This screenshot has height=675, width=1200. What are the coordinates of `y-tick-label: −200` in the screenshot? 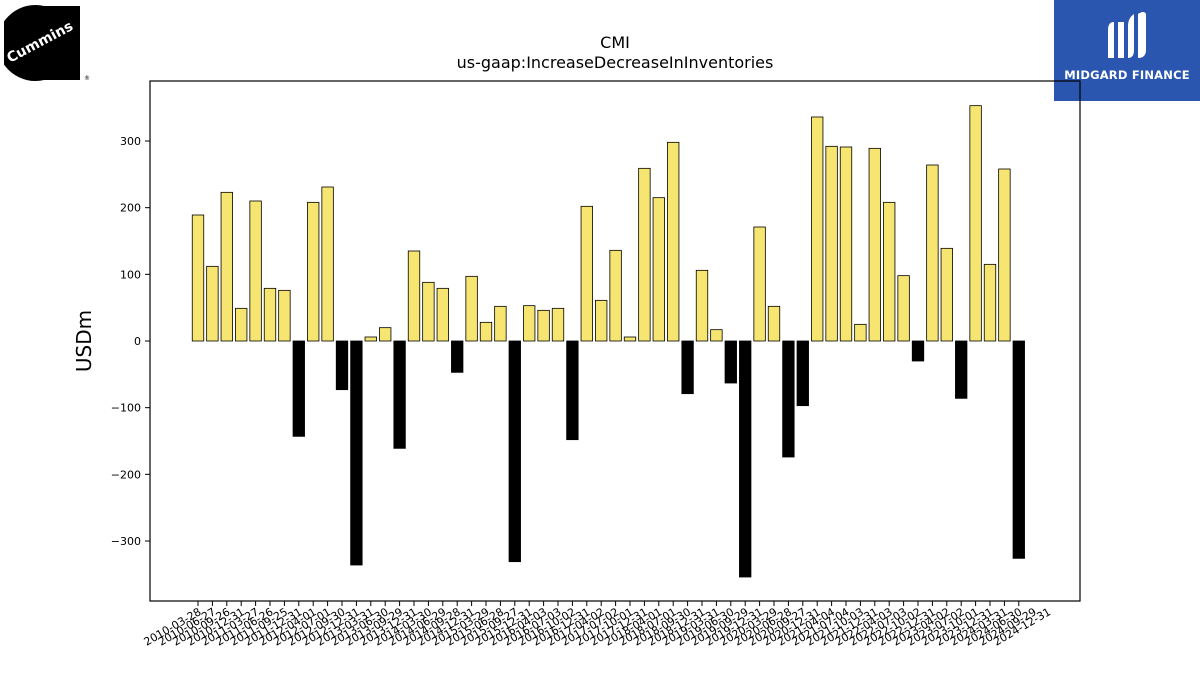 It's located at (126, 474).